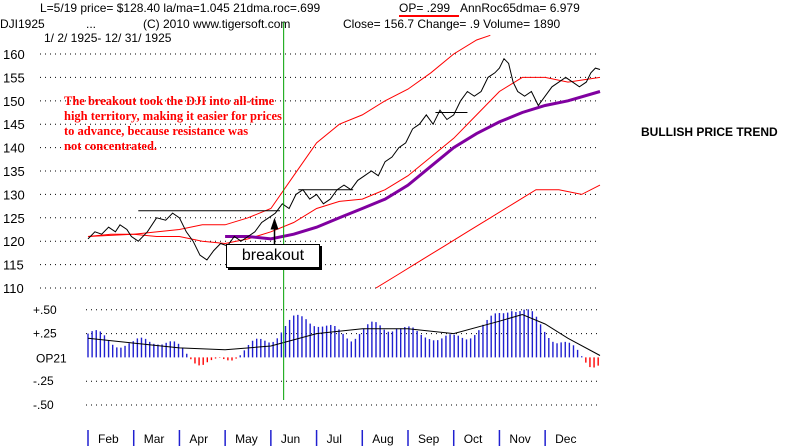  I want to click on price-tick-label: 110, so click(13, 288).